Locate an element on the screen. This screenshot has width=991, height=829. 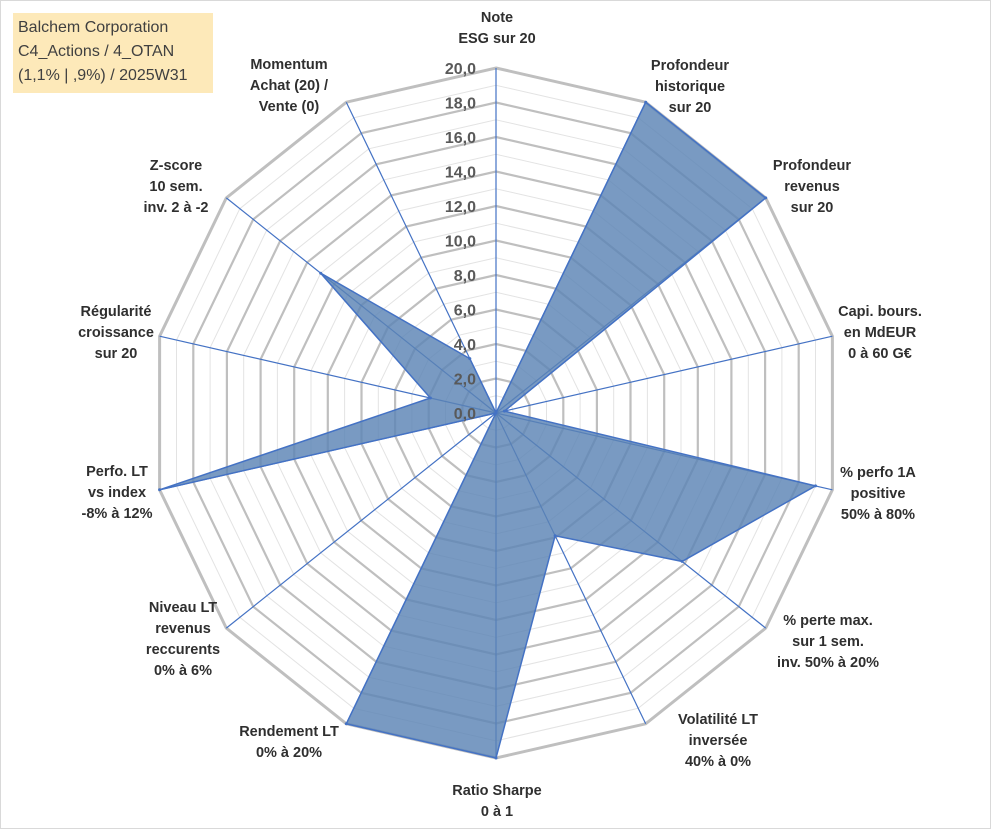
axis-label: % perfo 1A positive 50% à 80% is located at coordinates (878, 494).